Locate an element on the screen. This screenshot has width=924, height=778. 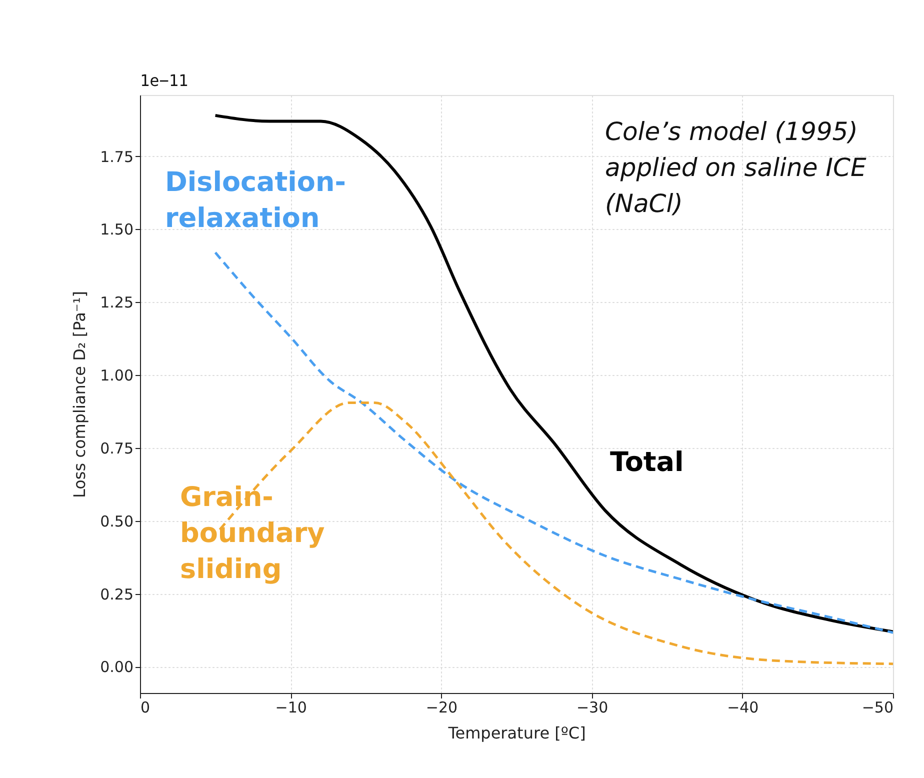
x-tick-label: −50 is located at coordinates (878, 707).